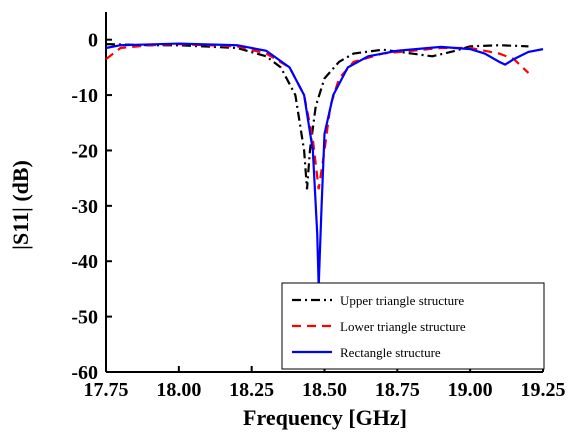 The image size is (570, 441). What do you see at coordinates (324, 390) in the screenshot?
I see `x-tick-label: 18.50` at bounding box center [324, 390].